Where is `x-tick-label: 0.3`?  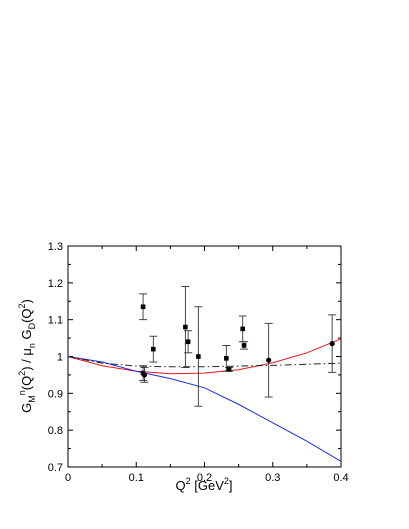
x-tick-label: 0.3 is located at coordinates (272, 478).